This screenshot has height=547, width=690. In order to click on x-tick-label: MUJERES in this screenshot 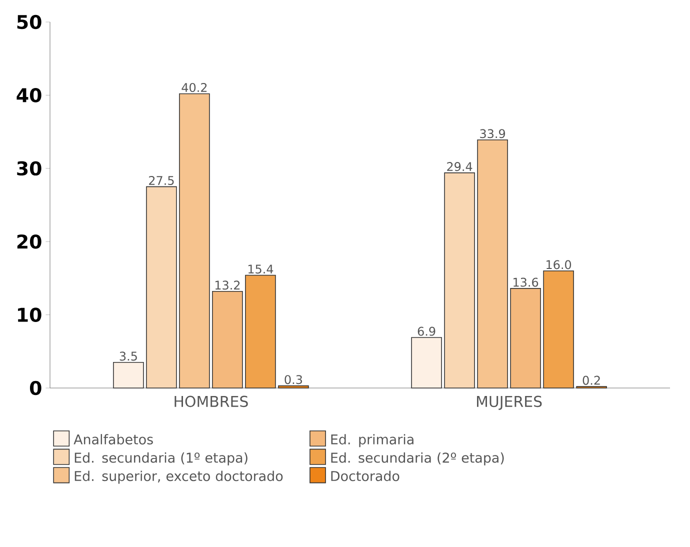, I will do `click(509, 403)`.